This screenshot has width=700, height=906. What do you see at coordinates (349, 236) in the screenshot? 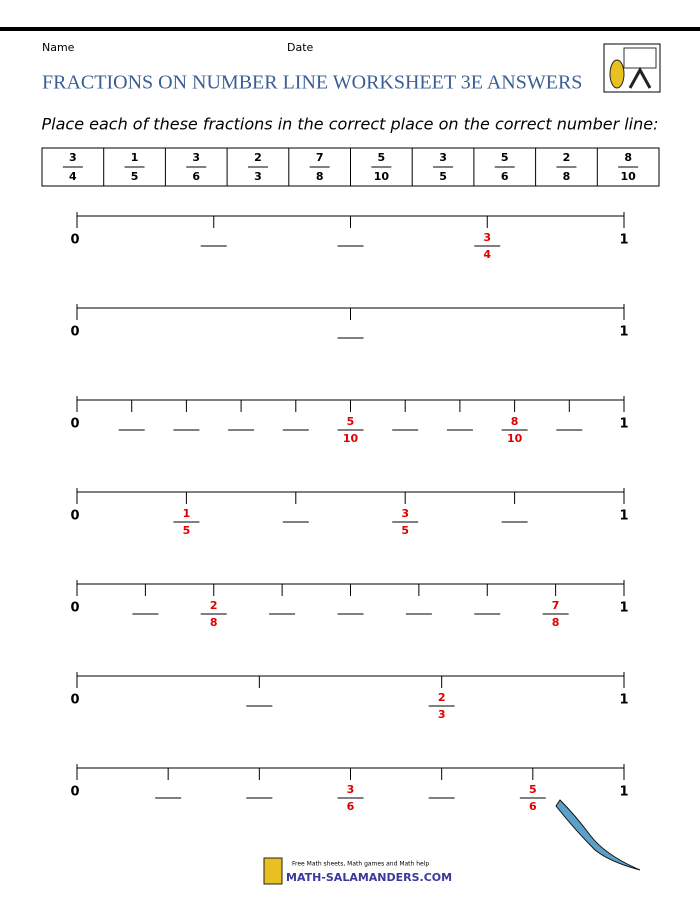
I see `number-line: 3 4 0 1` at bounding box center [349, 236].